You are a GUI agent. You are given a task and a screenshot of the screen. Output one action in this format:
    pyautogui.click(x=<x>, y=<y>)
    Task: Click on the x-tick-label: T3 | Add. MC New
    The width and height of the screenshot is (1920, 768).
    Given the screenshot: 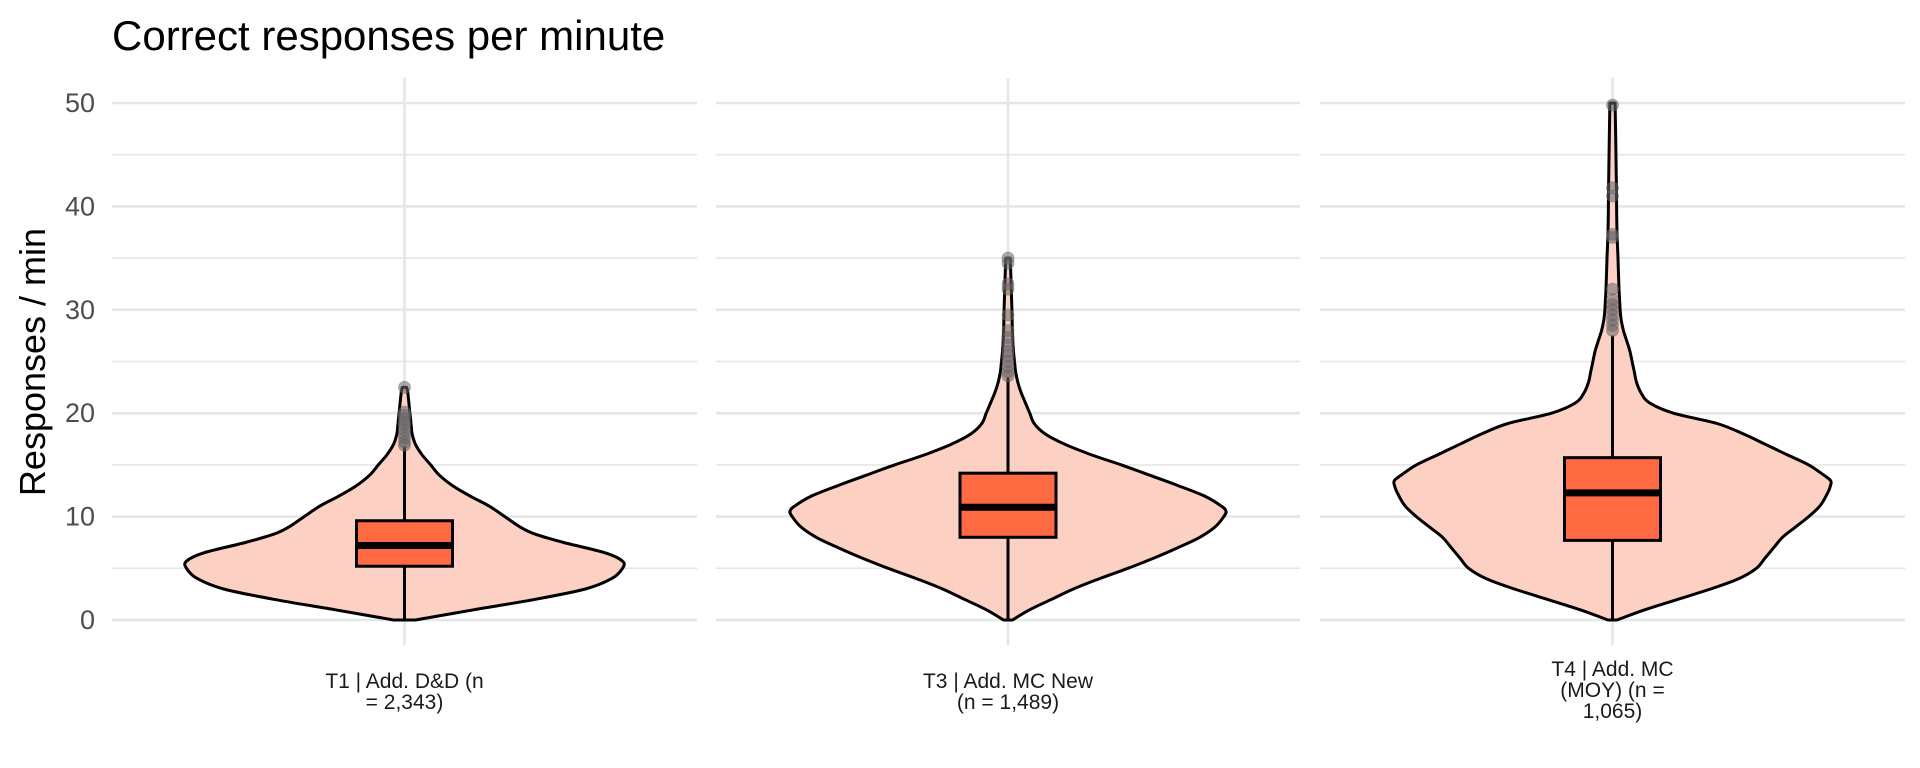 What is the action you would take?
    pyautogui.click(x=1008, y=681)
    